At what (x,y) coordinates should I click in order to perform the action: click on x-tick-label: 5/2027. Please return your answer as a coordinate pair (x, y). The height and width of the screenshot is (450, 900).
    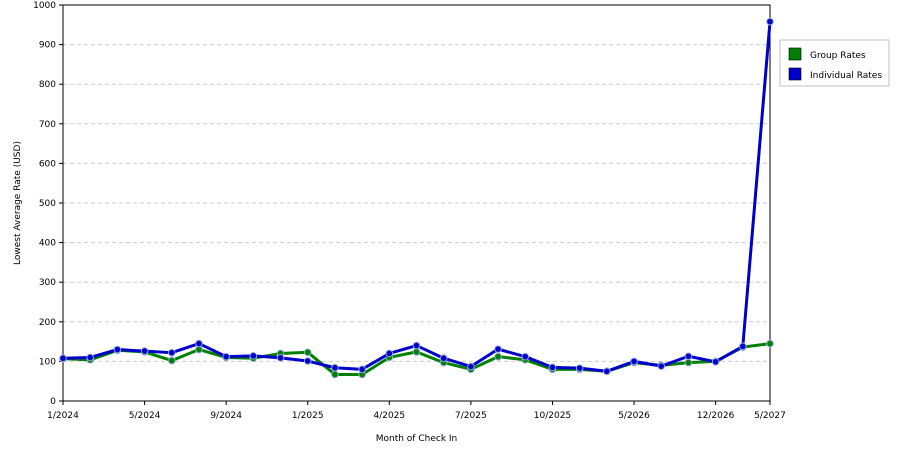
    Looking at the image, I should click on (770, 416).